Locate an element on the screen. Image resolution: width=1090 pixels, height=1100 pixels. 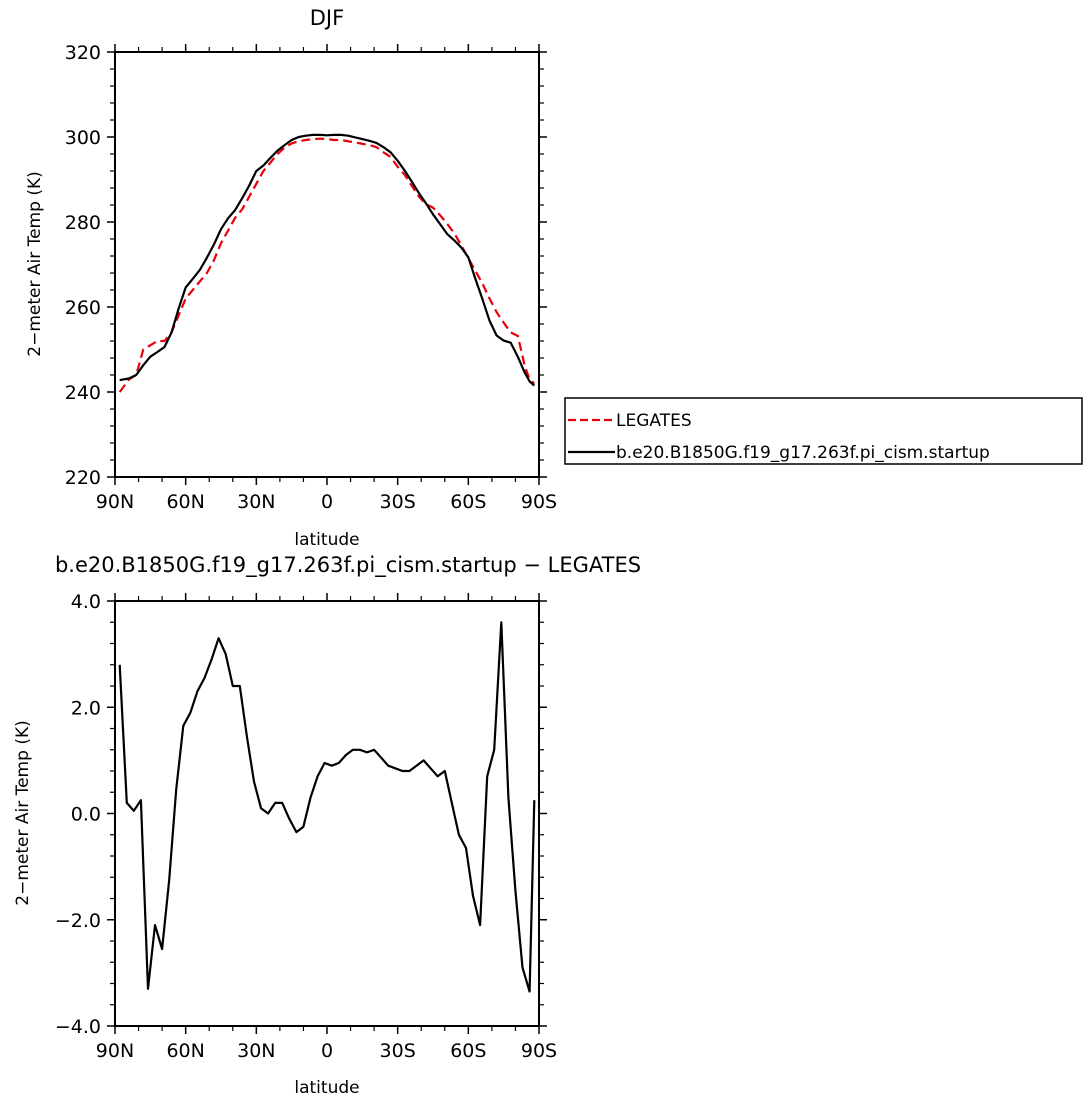
y-tick-label: −4.0 is located at coordinates (78, 1027).